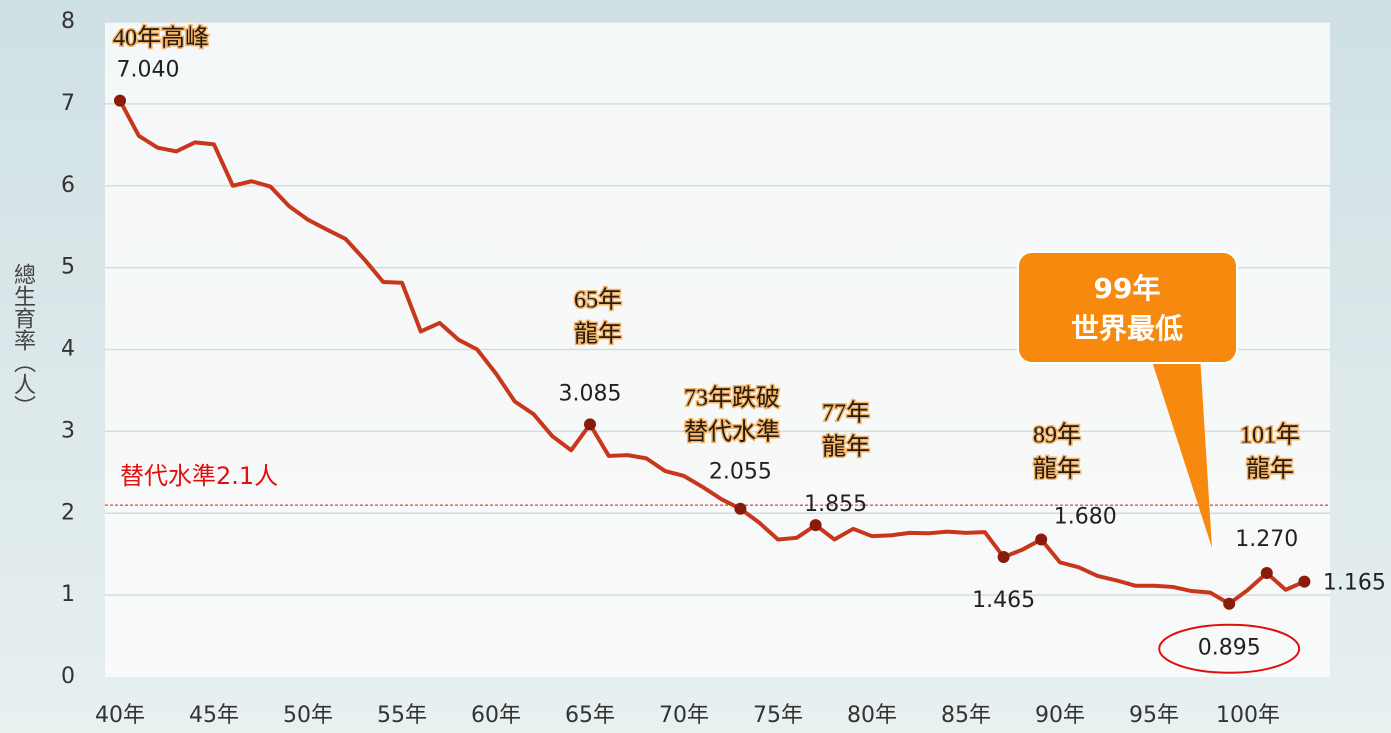 This screenshot has width=1391, height=733. What do you see at coordinates (846, 413) in the screenshot?
I see `annotation: 77年` at bounding box center [846, 413].